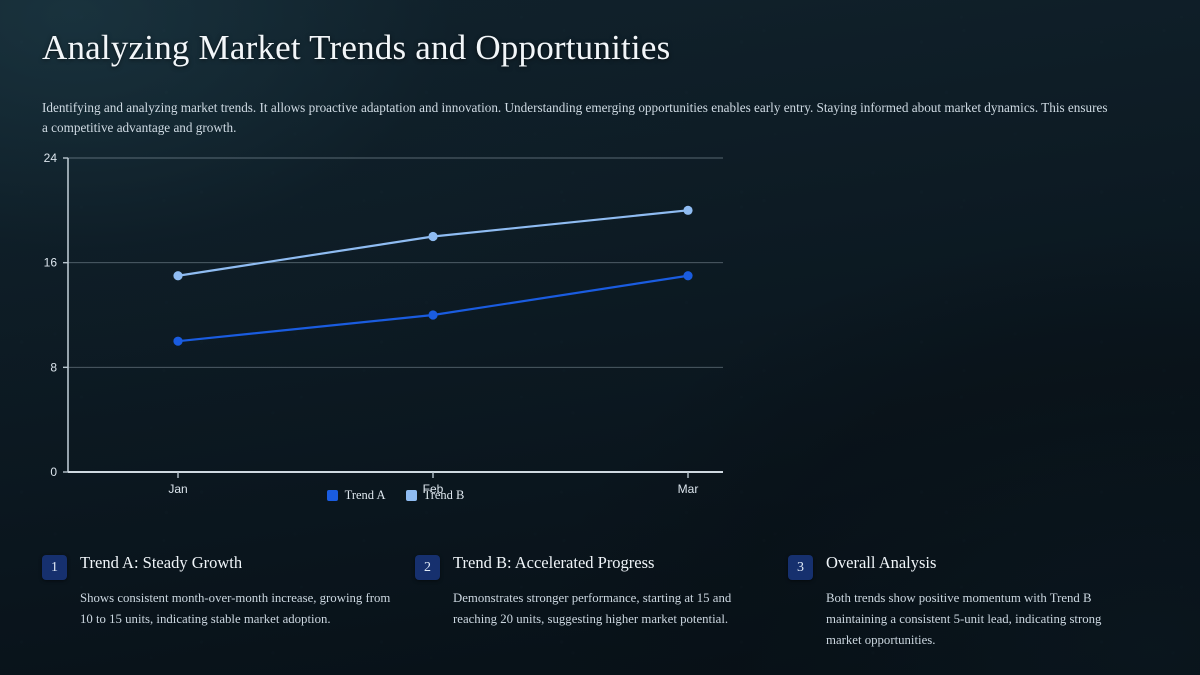 Image resolution: width=1200 pixels, height=675 pixels. Describe the element at coordinates (51, 158) in the screenshot. I see `y-tick-label: 24` at that location.